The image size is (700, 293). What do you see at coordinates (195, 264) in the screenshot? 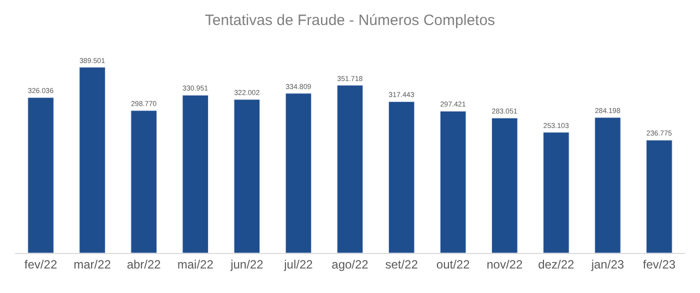
I see `x-tick-label: mai/22` at bounding box center [195, 264].